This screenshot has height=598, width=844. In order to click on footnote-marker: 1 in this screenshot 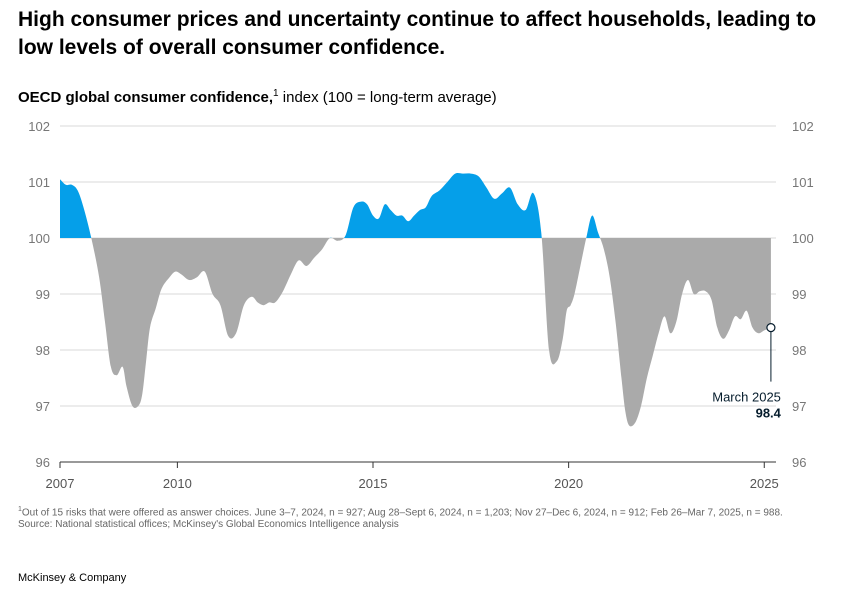, I will do `click(20, 509)`.